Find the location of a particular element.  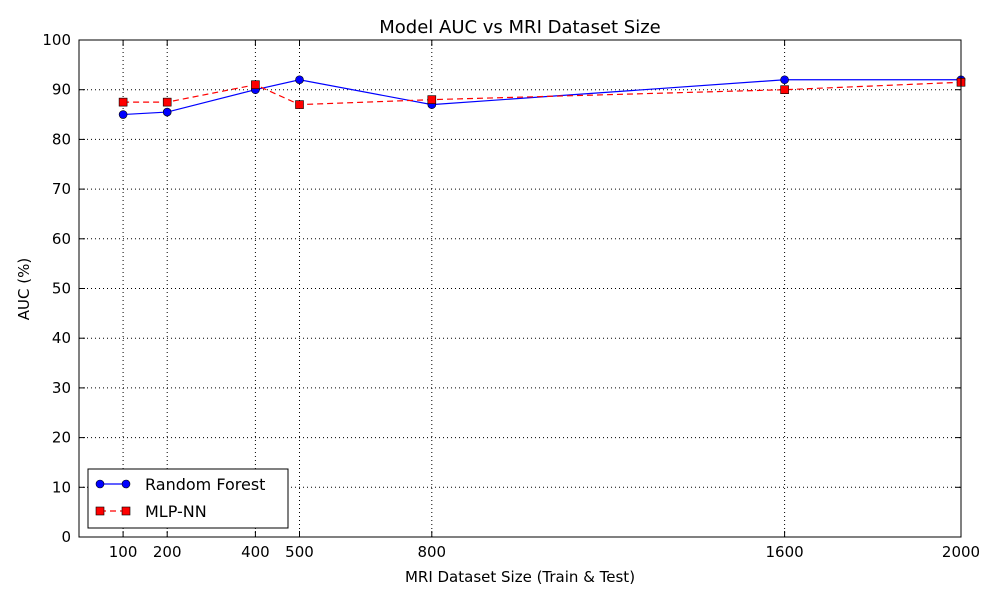

y-tick-label: 30 is located at coordinates (61, 388).